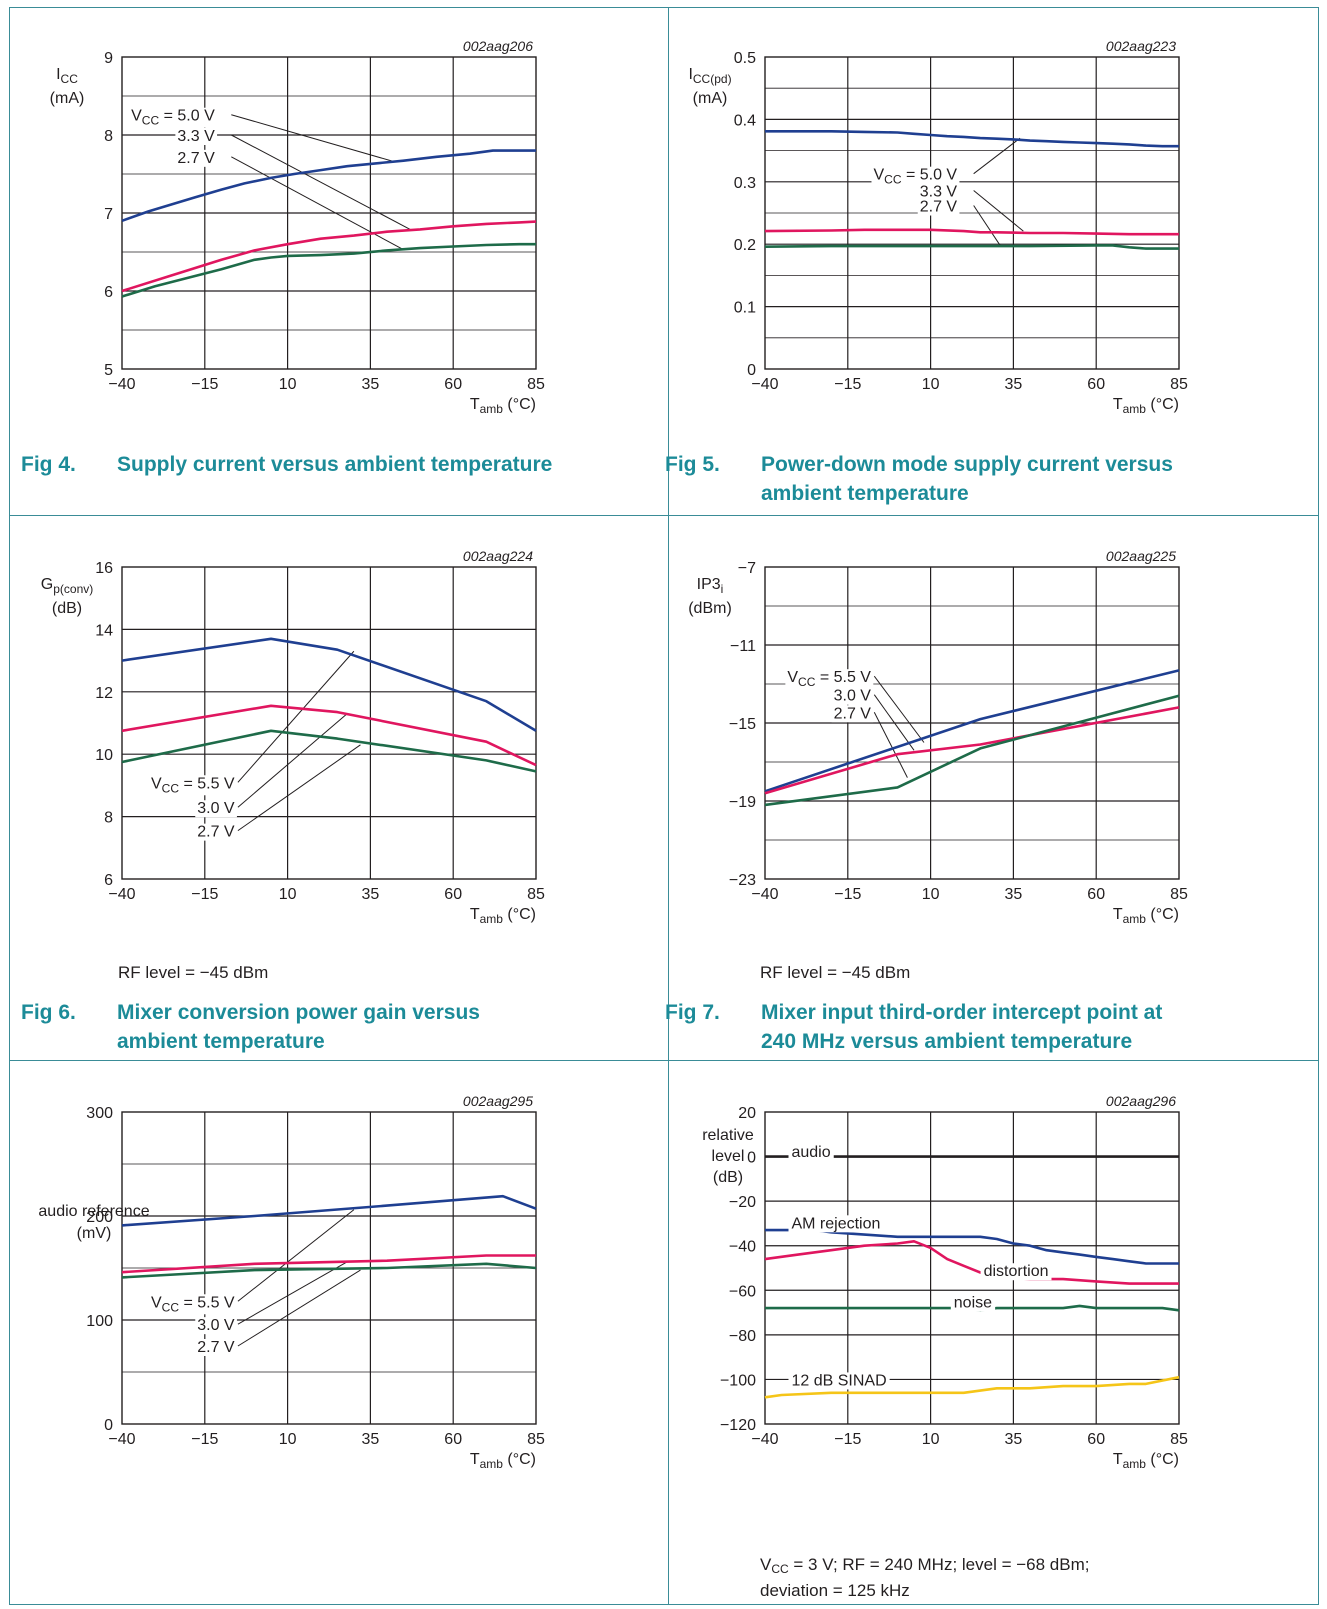  Describe the element at coordinates (728, 1177) in the screenshot. I see `y-axis-unit: (dB)` at that location.